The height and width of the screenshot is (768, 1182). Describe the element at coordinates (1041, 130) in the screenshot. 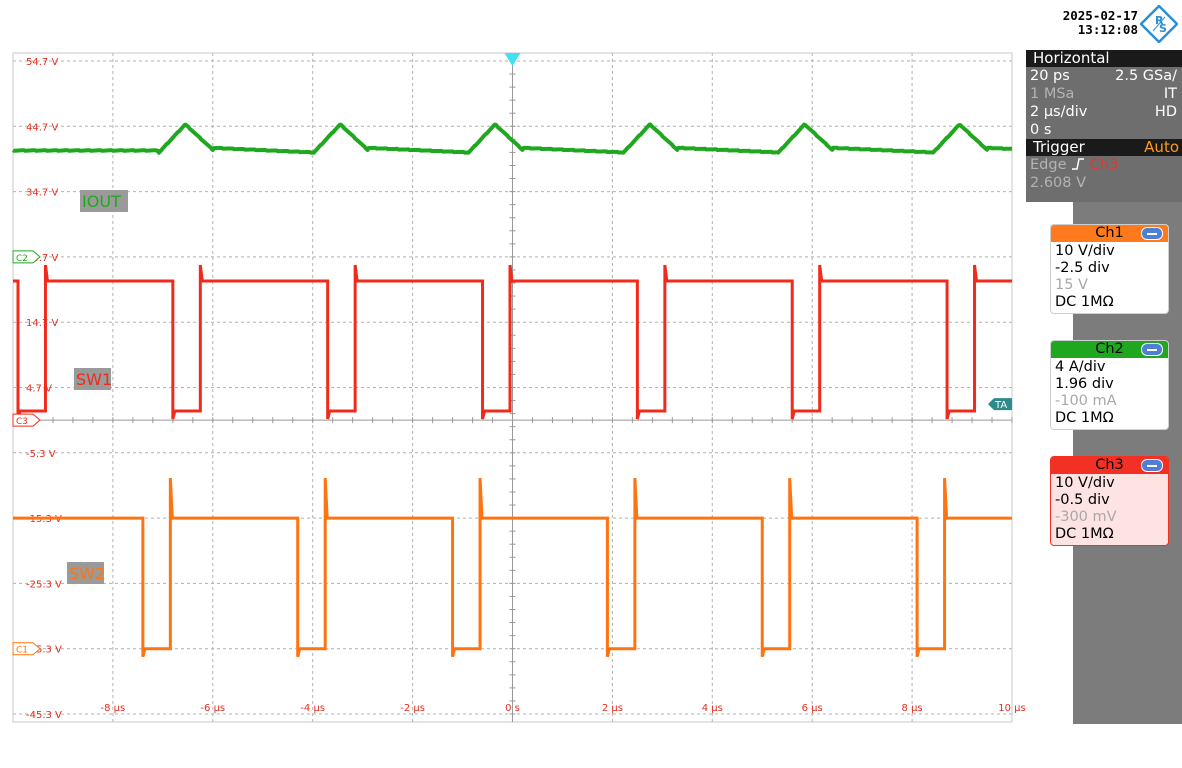

I see `horizontal-position: 0 s` at that location.